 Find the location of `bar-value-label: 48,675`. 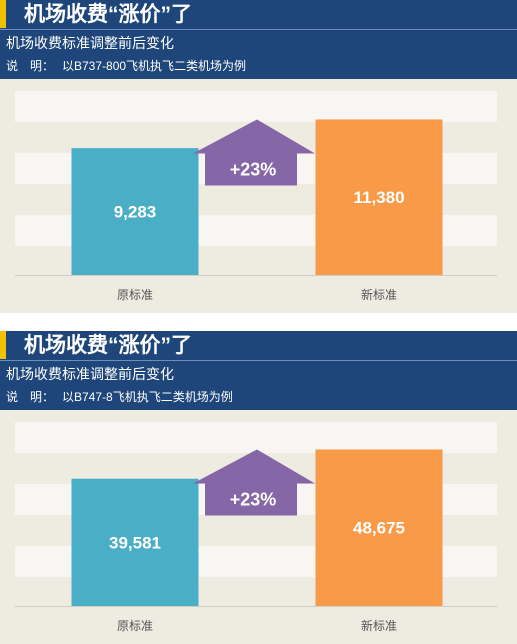

bar-value-label: 48,675 is located at coordinates (379, 528).